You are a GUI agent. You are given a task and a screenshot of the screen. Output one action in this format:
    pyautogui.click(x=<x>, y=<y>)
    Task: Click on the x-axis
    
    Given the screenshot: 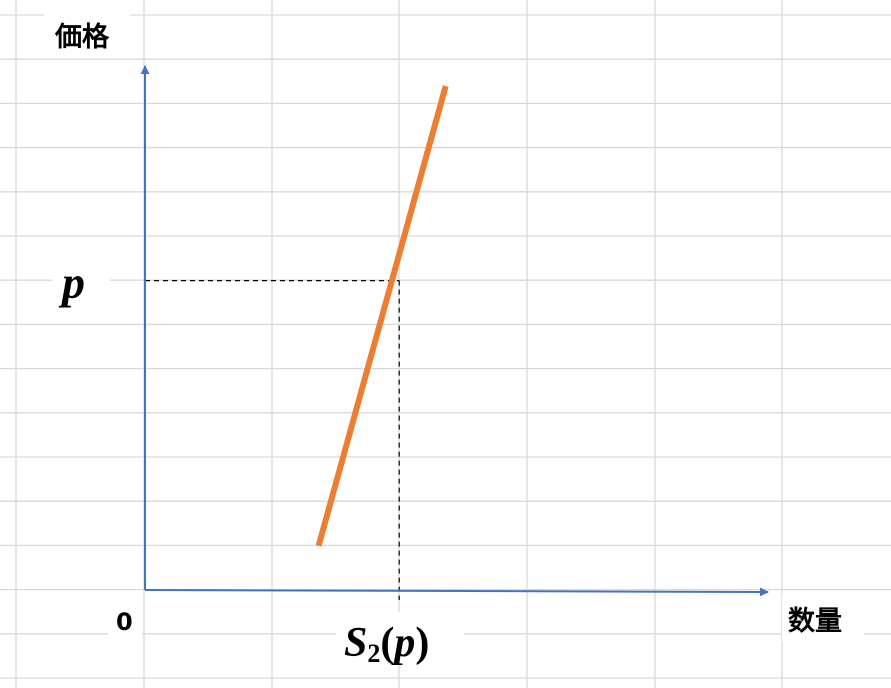 What is the action you would take?
    pyautogui.click(x=456, y=592)
    